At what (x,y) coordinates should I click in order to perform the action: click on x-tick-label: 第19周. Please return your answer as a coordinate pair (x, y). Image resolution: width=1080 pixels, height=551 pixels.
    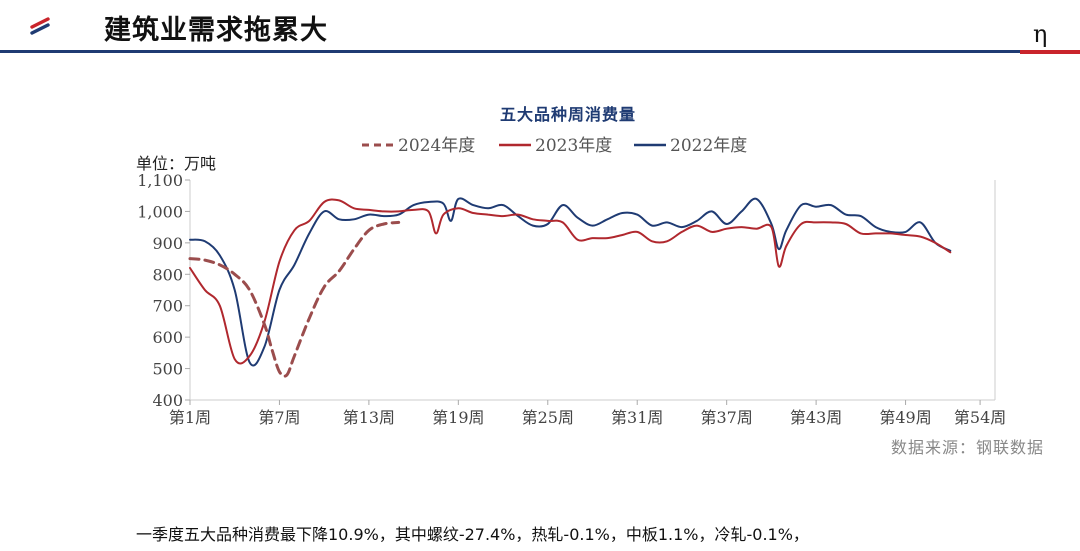
    Looking at the image, I should click on (458, 417).